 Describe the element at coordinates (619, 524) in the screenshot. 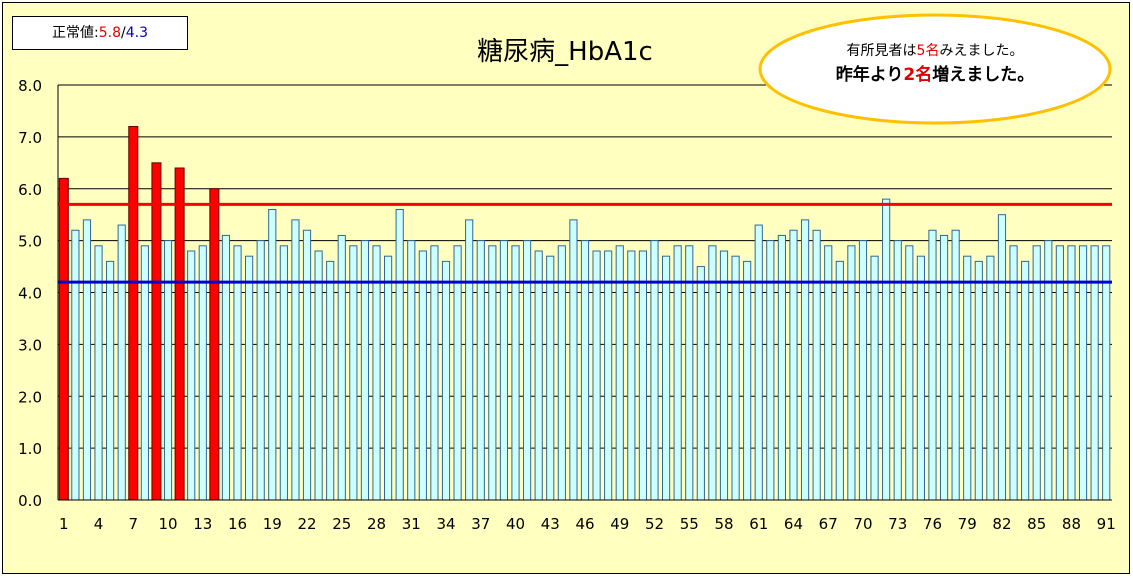

I see `x-tick-label: 49` at that location.